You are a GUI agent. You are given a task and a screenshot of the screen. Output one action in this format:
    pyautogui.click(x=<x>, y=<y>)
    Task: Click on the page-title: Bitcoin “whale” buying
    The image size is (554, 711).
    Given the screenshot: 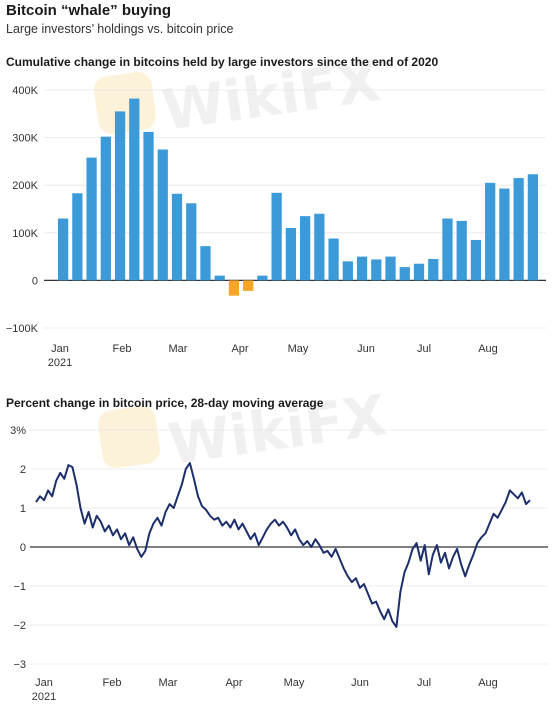 What is the action you would take?
    pyautogui.click(x=89, y=10)
    